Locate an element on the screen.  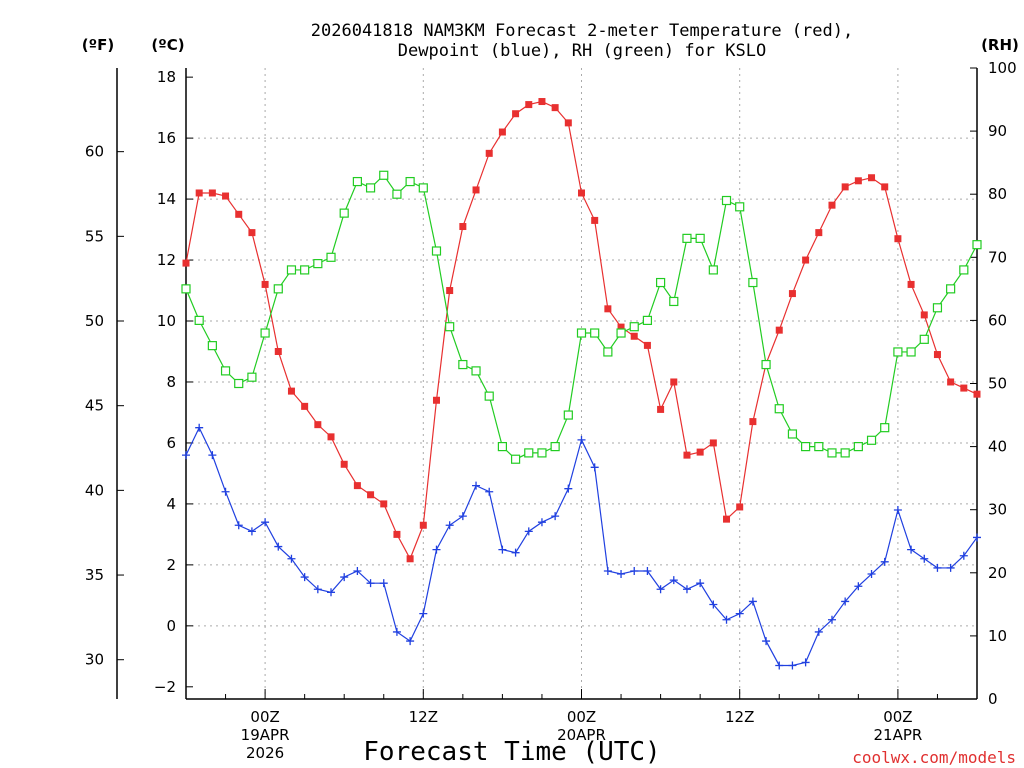
rh-tick-label: 40 is located at coordinates (997, 447).